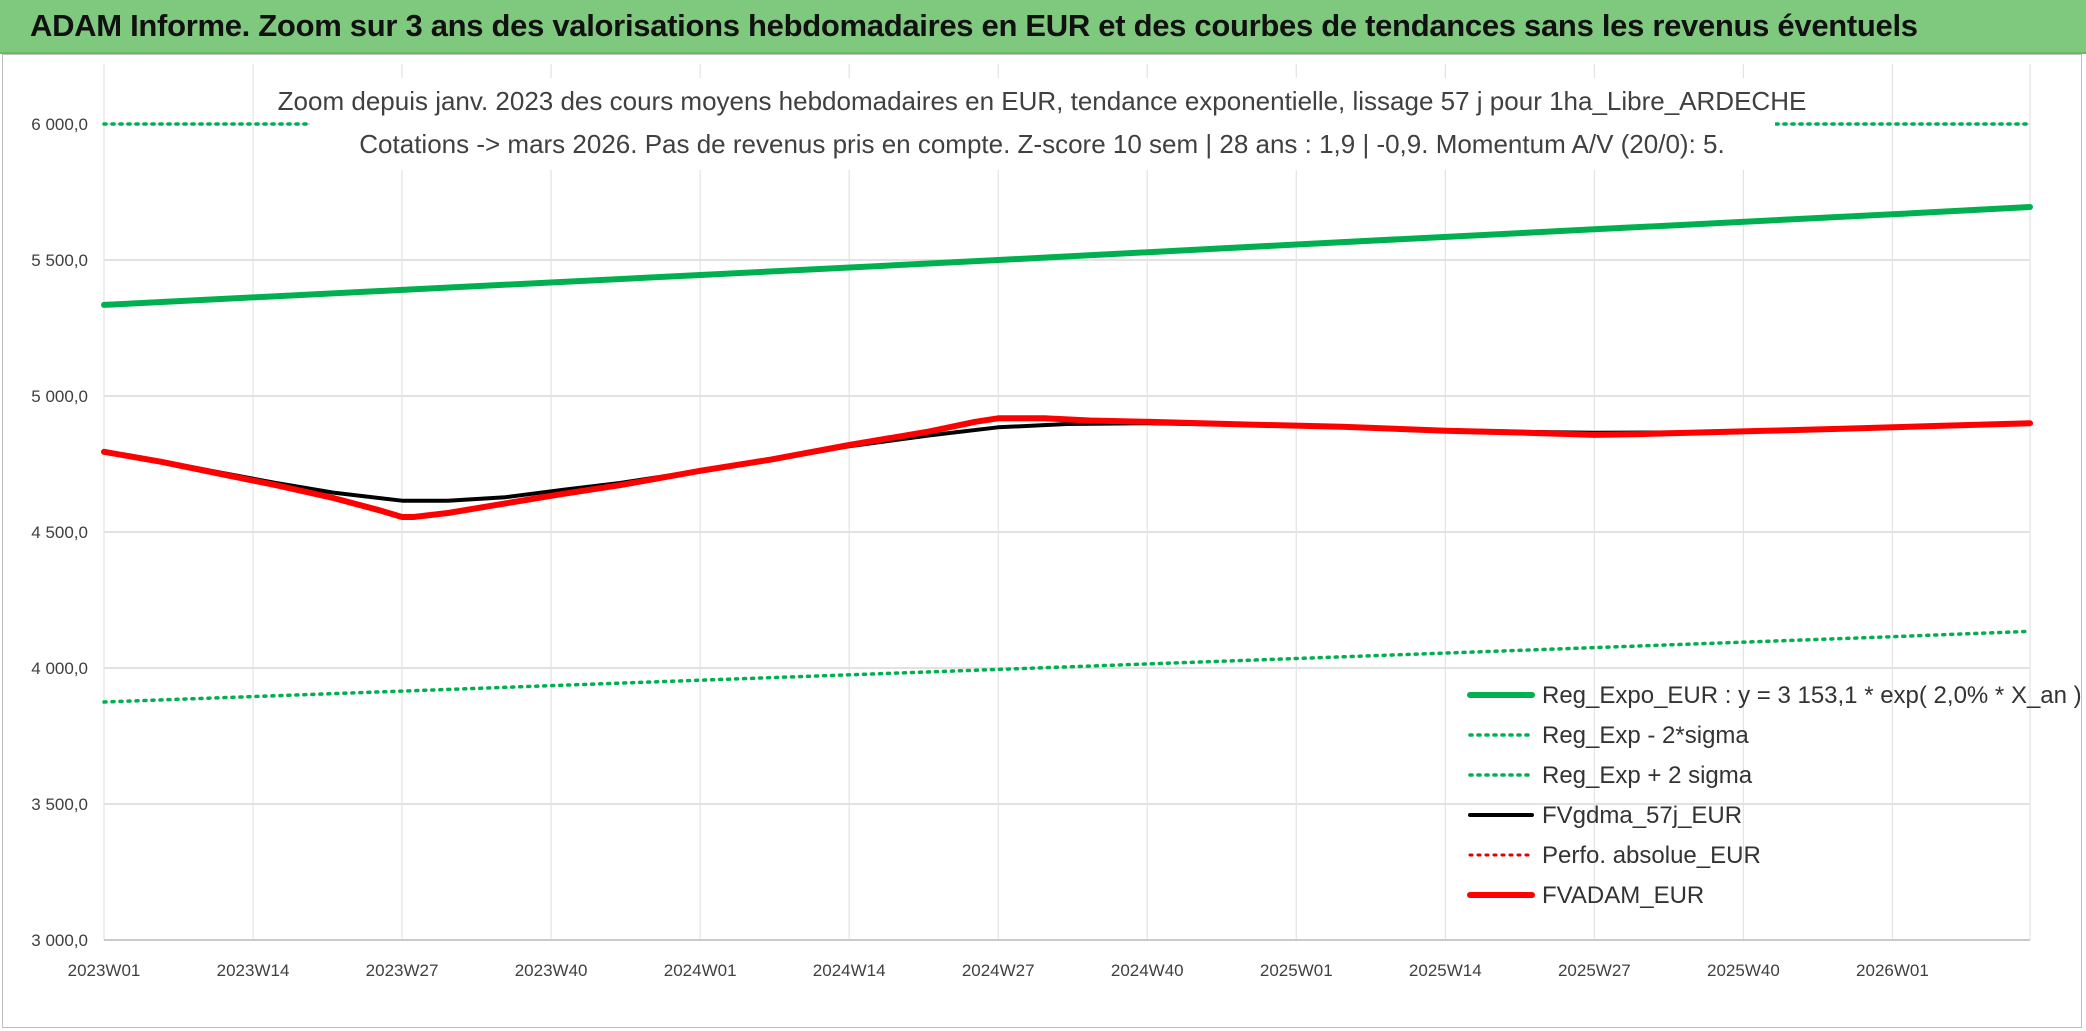  Describe the element at coordinates (1147, 970) in the screenshot. I see `x-tick-label: 2024W40` at that location.